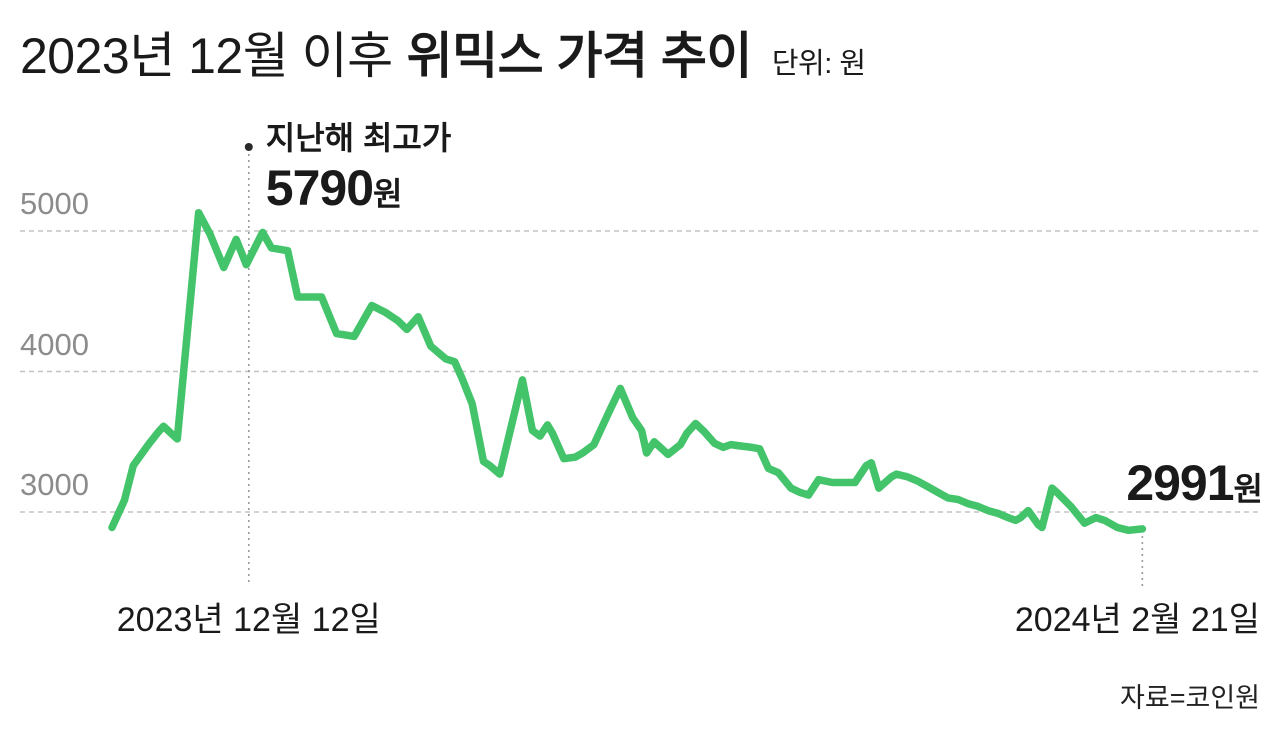 The image size is (1280, 740). What do you see at coordinates (1190, 698) in the screenshot?
I see `data-source-credit: 자료=코인원` at bounding box center [1190, 698].